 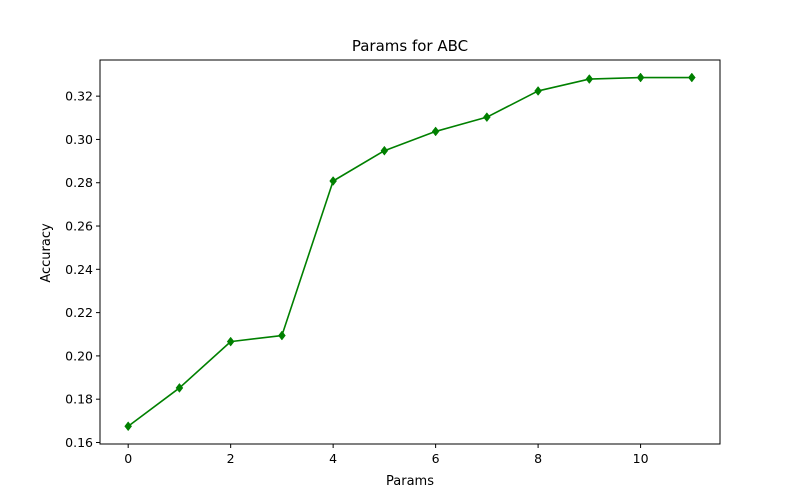 I want to click on y-tick-label: 0.32, so click(x=79, y=96).